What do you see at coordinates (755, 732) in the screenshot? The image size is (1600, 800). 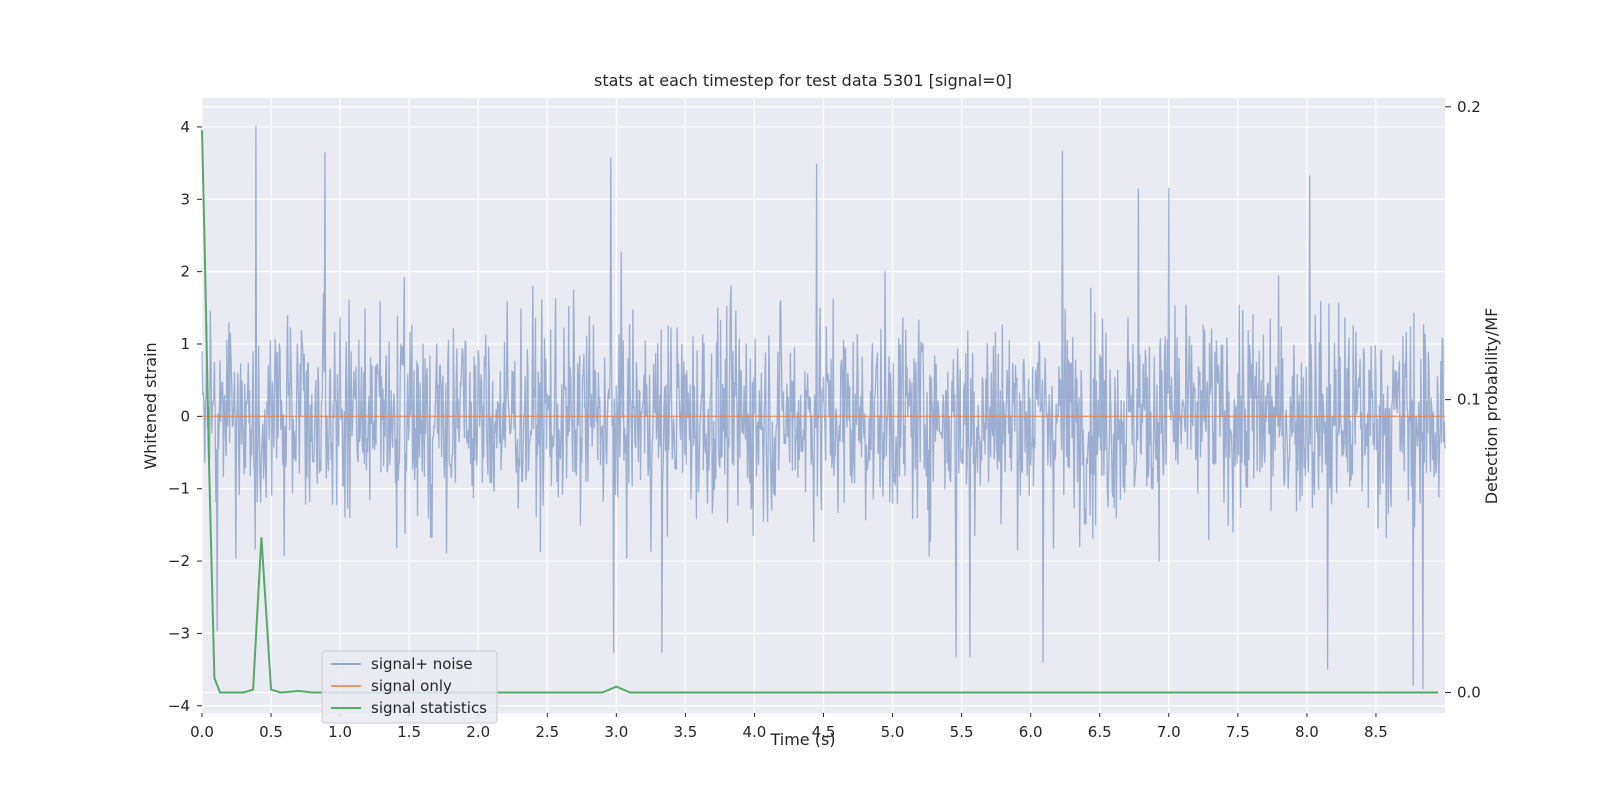 I see `x-tick-label: 4.0` at bounding box center [755, 732].